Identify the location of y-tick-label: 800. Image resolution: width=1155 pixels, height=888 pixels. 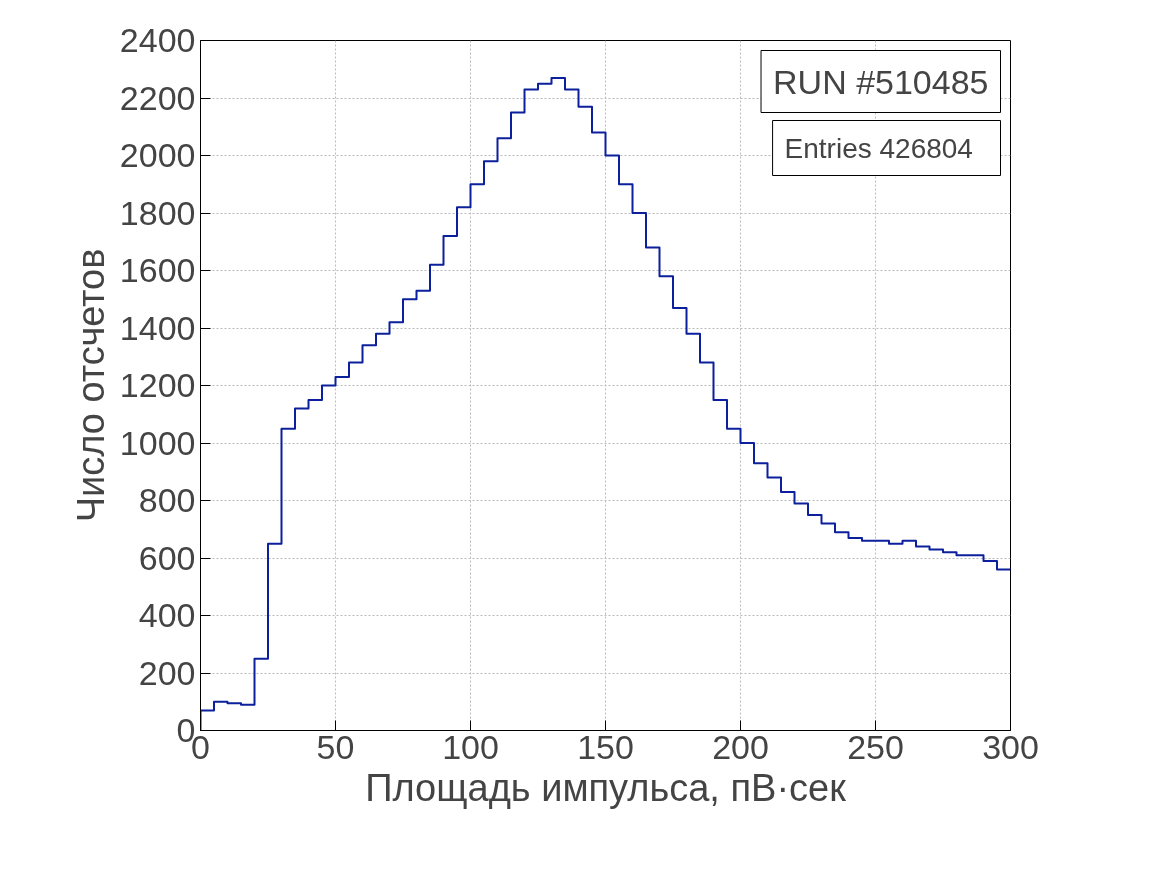
(167, 500).